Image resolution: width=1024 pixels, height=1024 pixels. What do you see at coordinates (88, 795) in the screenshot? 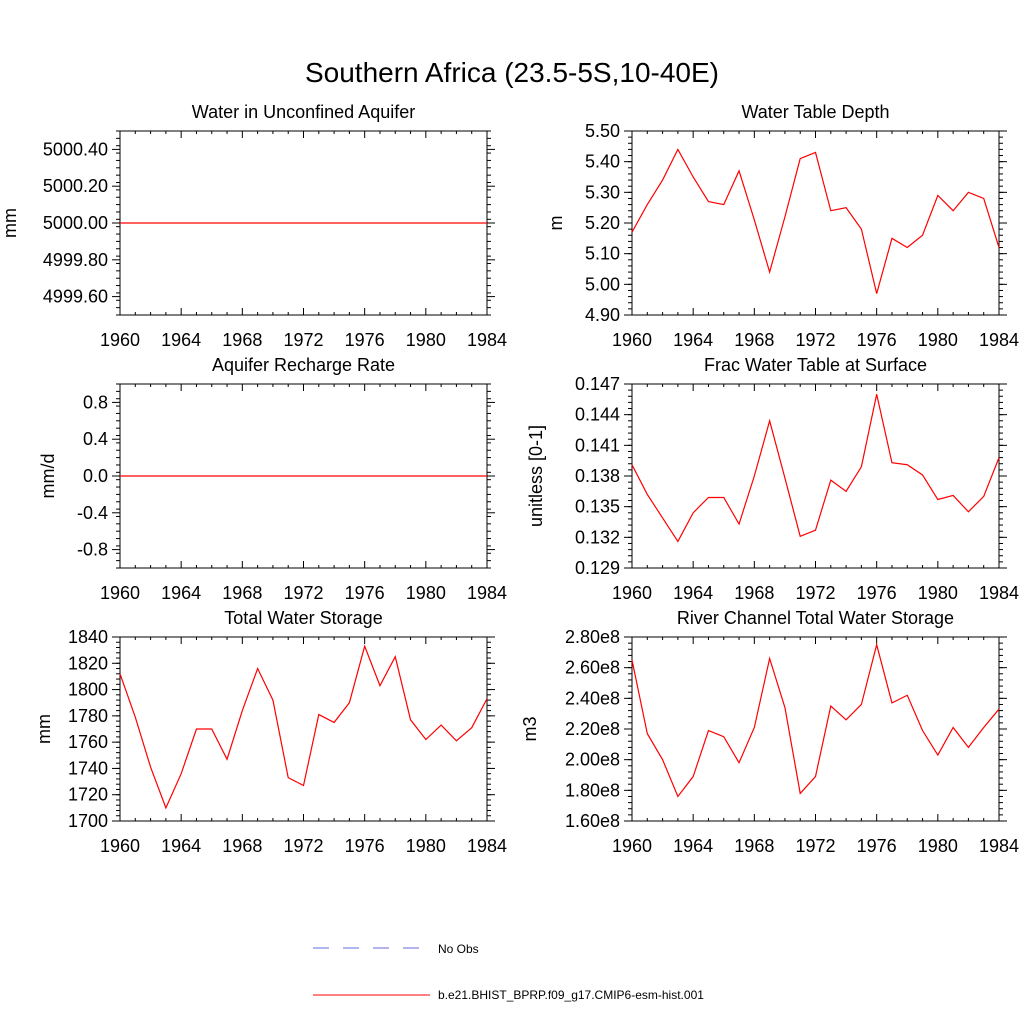
I see `y-tick-label: 1720` at bounding box center [88, 795].